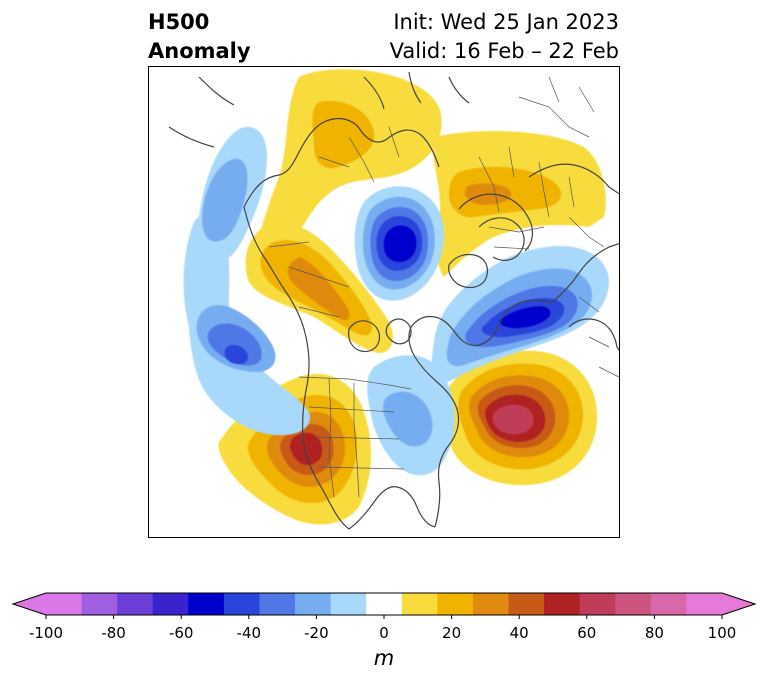 Image resolution: width=768 pixels, height=684 pixels. Describe the element at coordinates (452, 633) in the screenshot. I see `colorbar-tick-label: 20` at that location.